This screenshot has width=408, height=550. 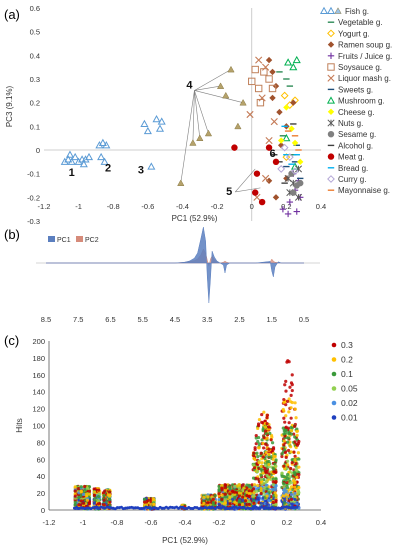 I want to click on y-tick-label: 0.2, so click(x=35, y=103).